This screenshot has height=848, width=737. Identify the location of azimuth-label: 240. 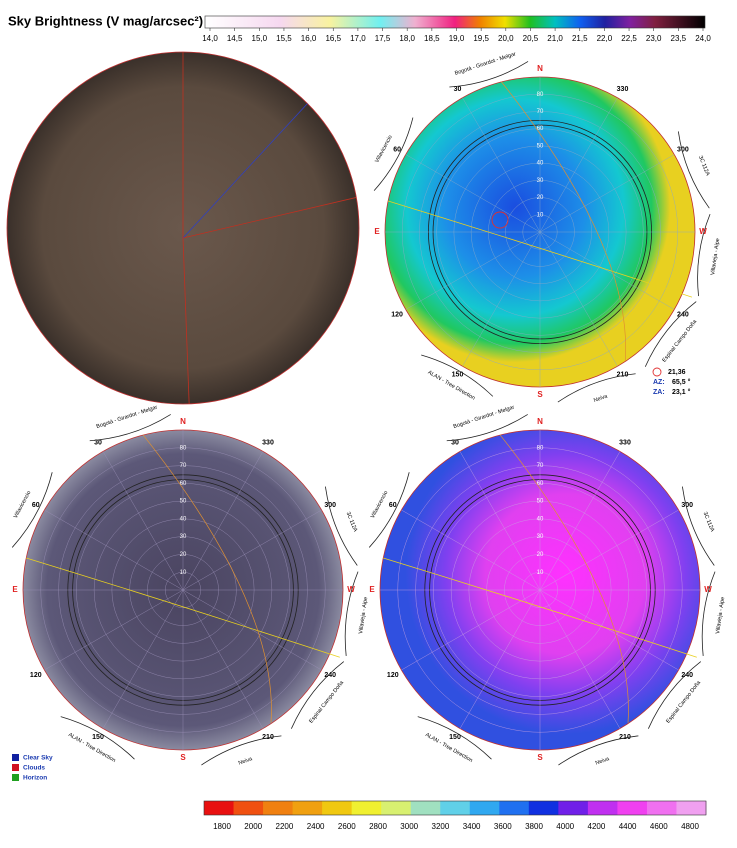
(687, 675).